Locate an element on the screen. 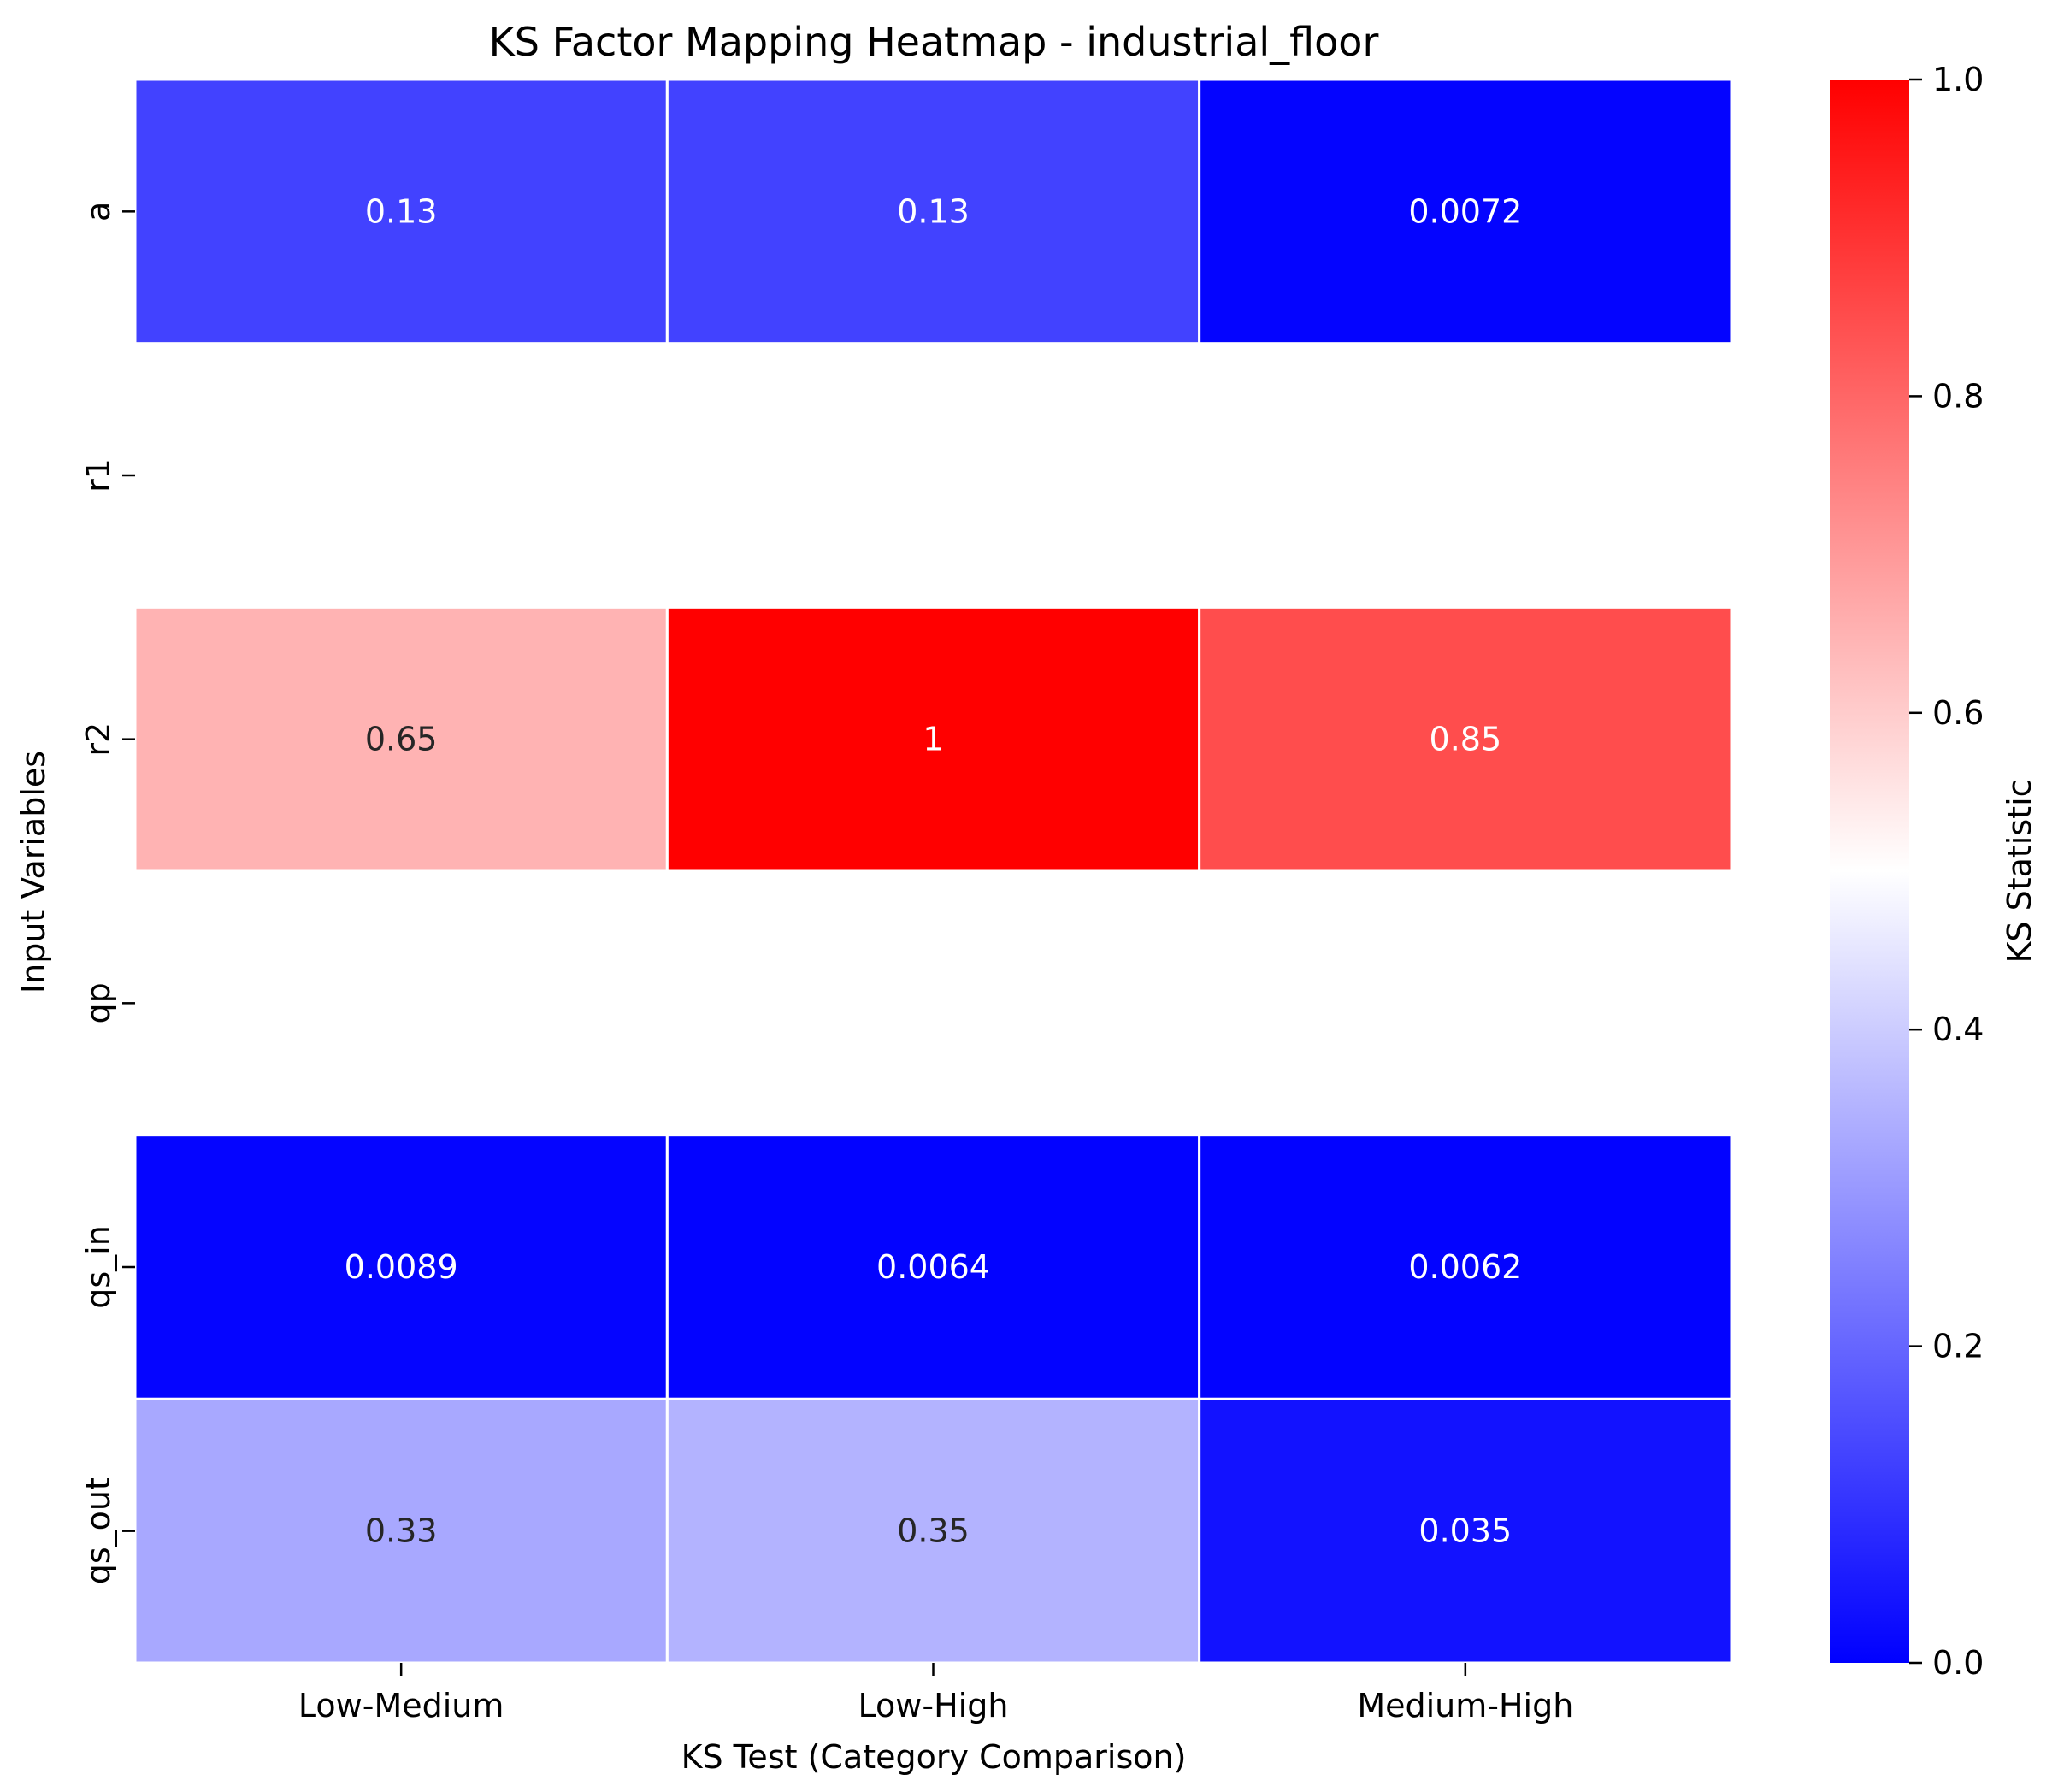  y-tick-label: qp is located at coordinates (98, 1003).